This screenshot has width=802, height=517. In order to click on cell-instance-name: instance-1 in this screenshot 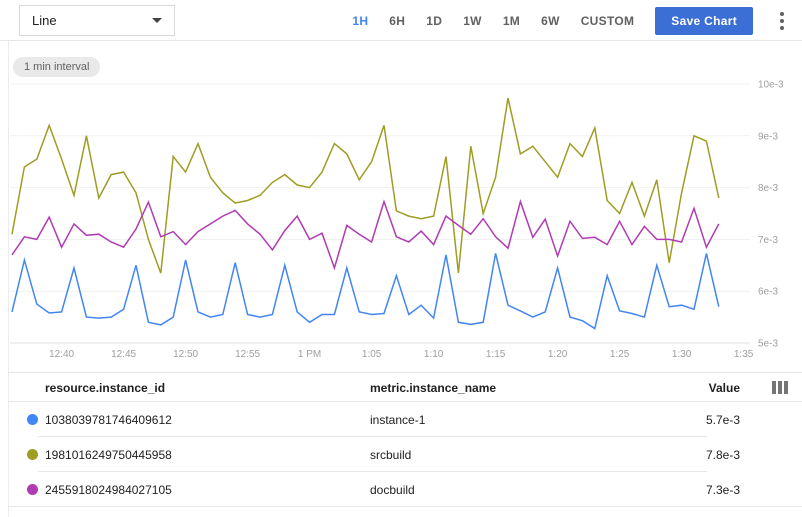, I will do `click(398, 420)`.